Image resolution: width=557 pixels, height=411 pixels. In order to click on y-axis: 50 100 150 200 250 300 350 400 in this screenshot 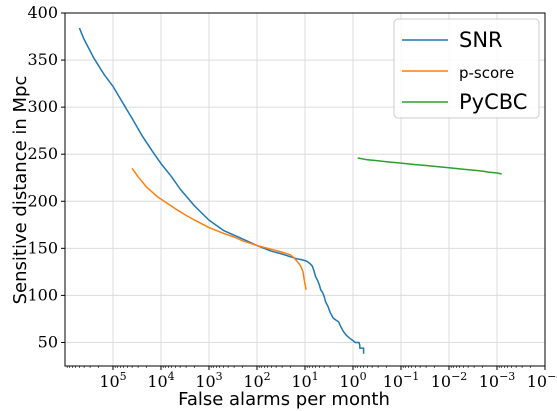, I will do `click(46, 177)`.